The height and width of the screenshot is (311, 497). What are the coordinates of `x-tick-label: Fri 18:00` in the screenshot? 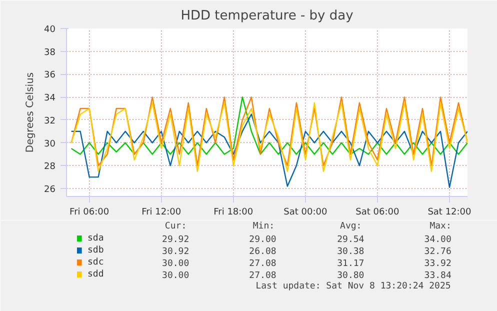 It's located at (234, 213).